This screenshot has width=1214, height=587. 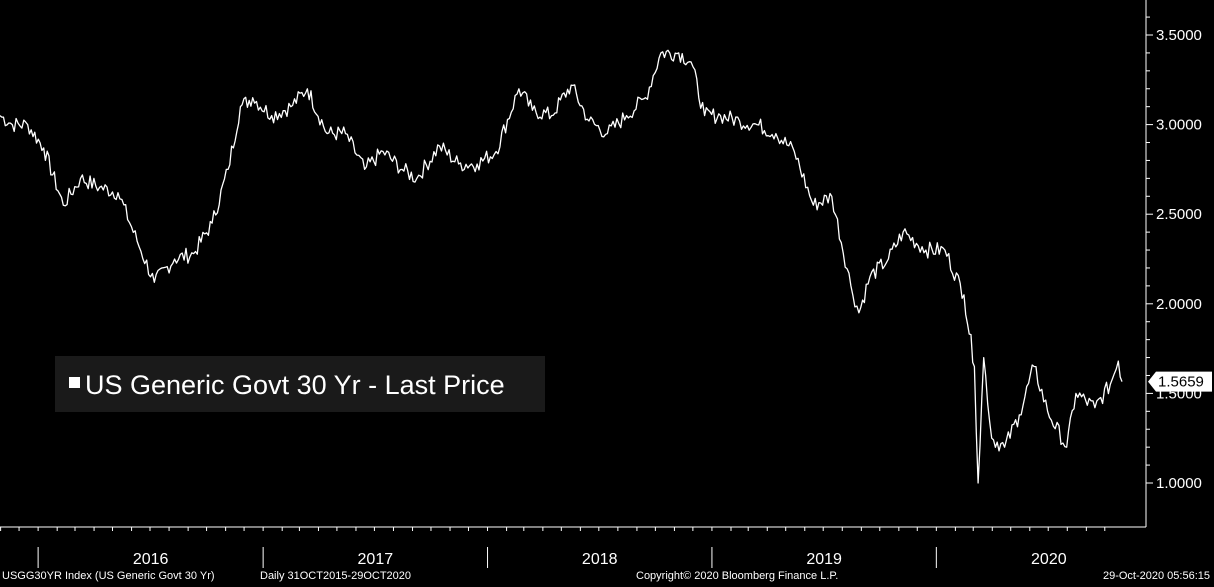 I want to click on footer-ticker: USGG30YR Index (US Generic Govt 30 Yr), so click(x=108, y=576).